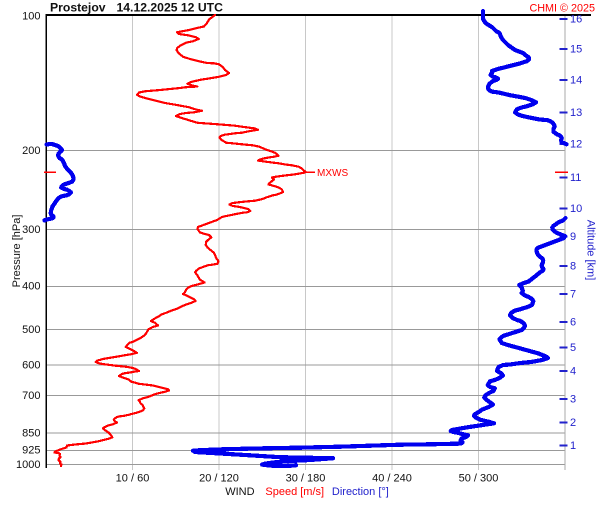 This screenshot has height=505, width=600. Describe the element at coordinates (576, 145) in the screenshot. I see `svg-text: 12` at that location.